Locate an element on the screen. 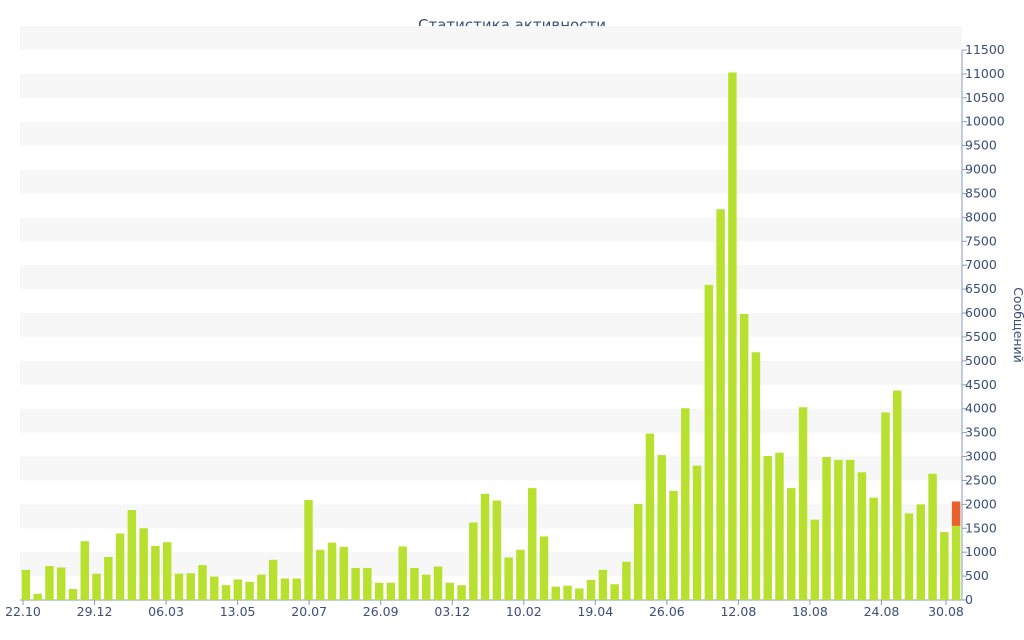 The height and width of the screenshot is (640, 1024). x-tick-label: 29.12 is located at coordinates (95, 611).